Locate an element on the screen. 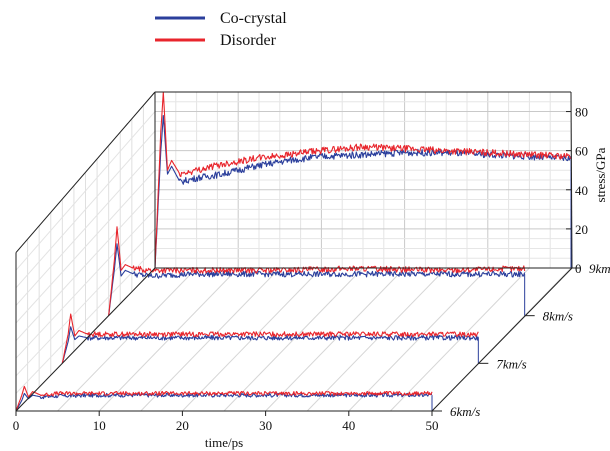 This screenshot has height=451, width=610. series-line-disorder-6km/s is located at coordinates (224, 398).